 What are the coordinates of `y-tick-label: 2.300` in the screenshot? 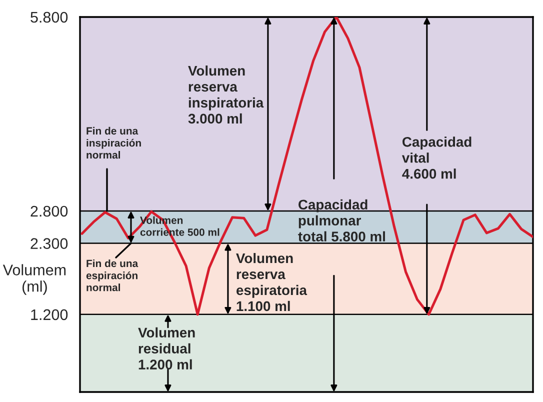 It's located at (49, 243).